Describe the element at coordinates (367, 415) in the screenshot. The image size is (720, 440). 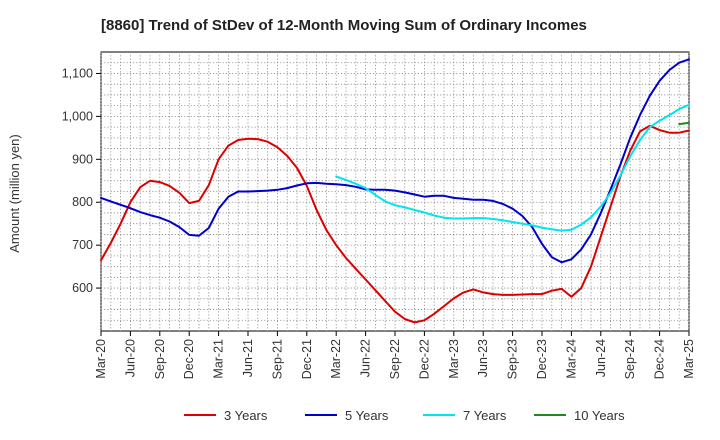
I see `legend-label-5-years: 5 Years` at that location.